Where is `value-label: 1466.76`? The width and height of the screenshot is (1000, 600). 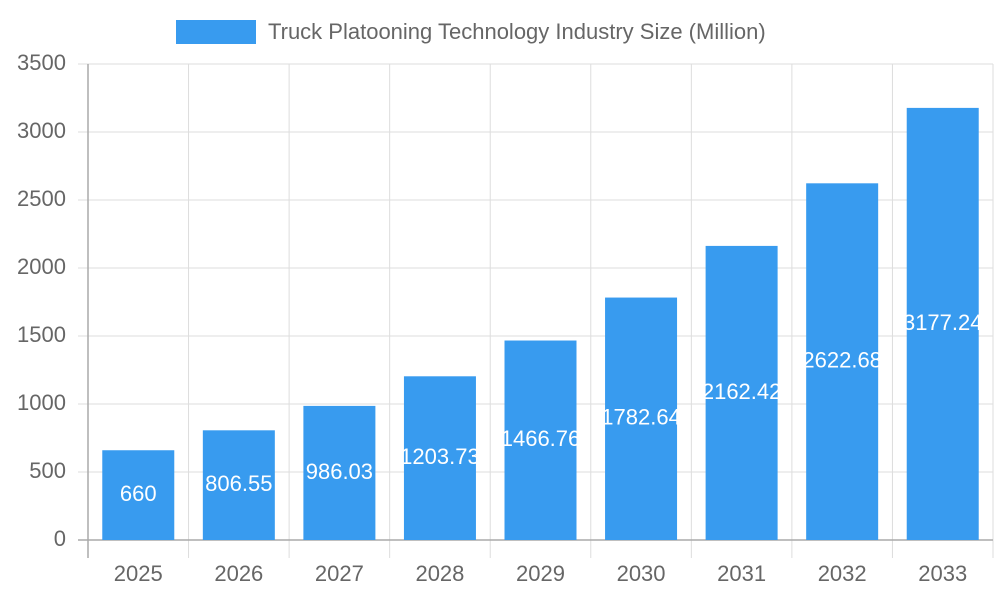
value-label: 1466.76 is located at coordinates (541, 438).